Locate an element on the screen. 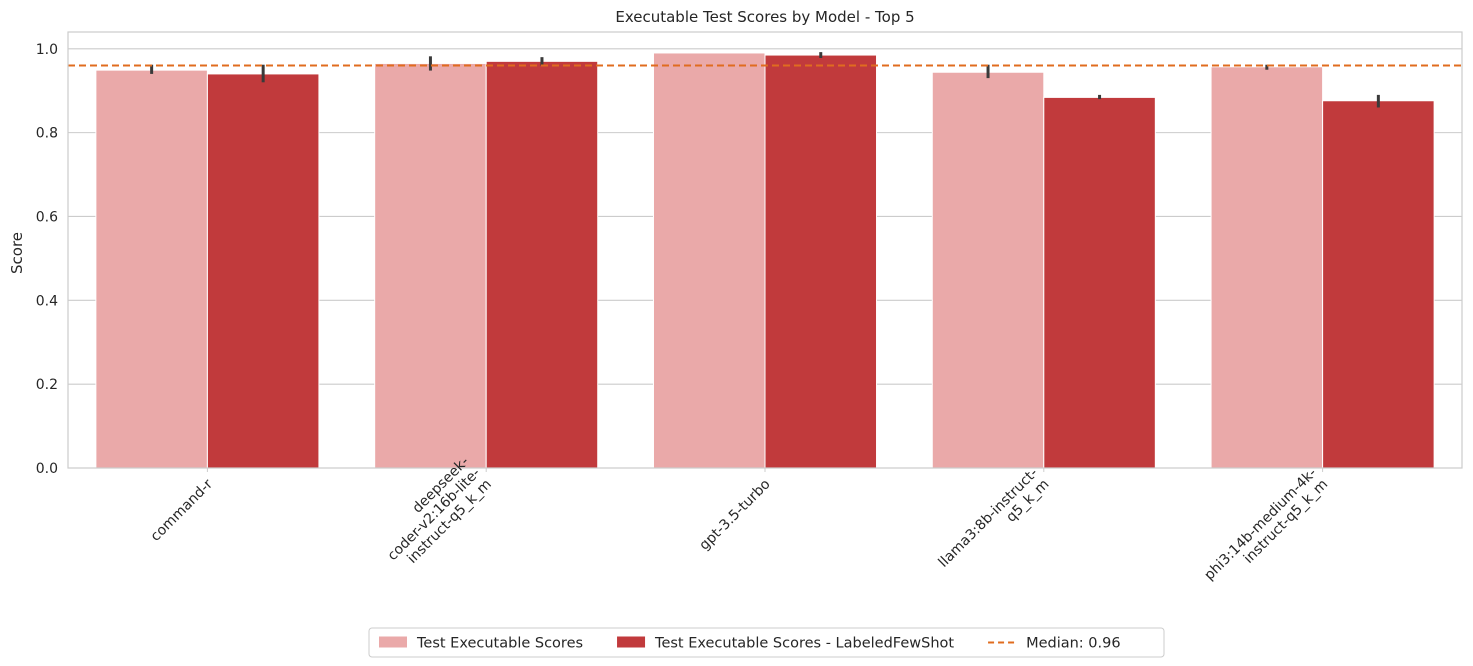  chart-title: Executable Test Scores by Model - Top 5 is located at coordinates (764, 17).